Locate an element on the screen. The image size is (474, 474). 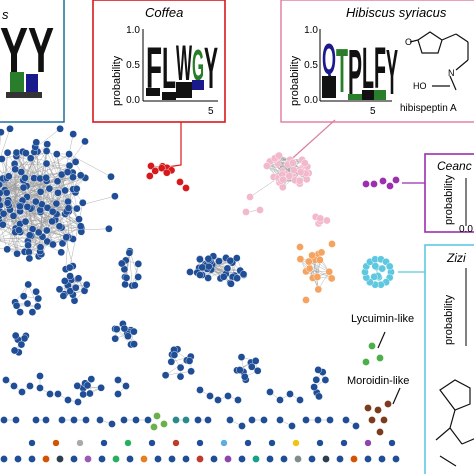
hibiscus-logo-letter-q: Q is located at coordinates (329, 59).